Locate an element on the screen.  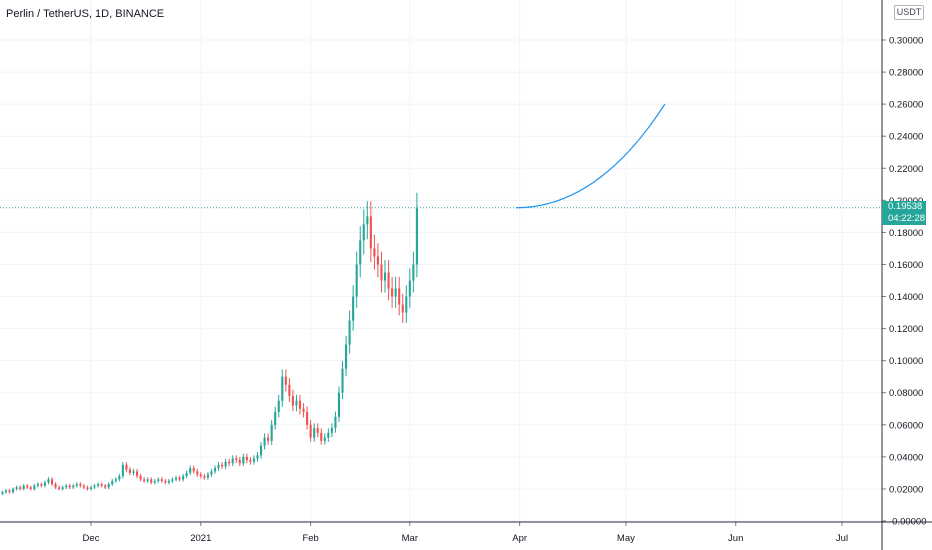
time-tick-label: Jun is located at coordinates (735, 538).